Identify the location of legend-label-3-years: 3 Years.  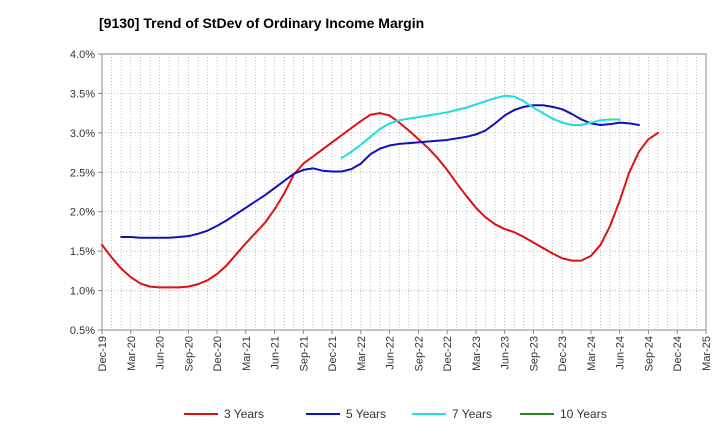
(244, 414).